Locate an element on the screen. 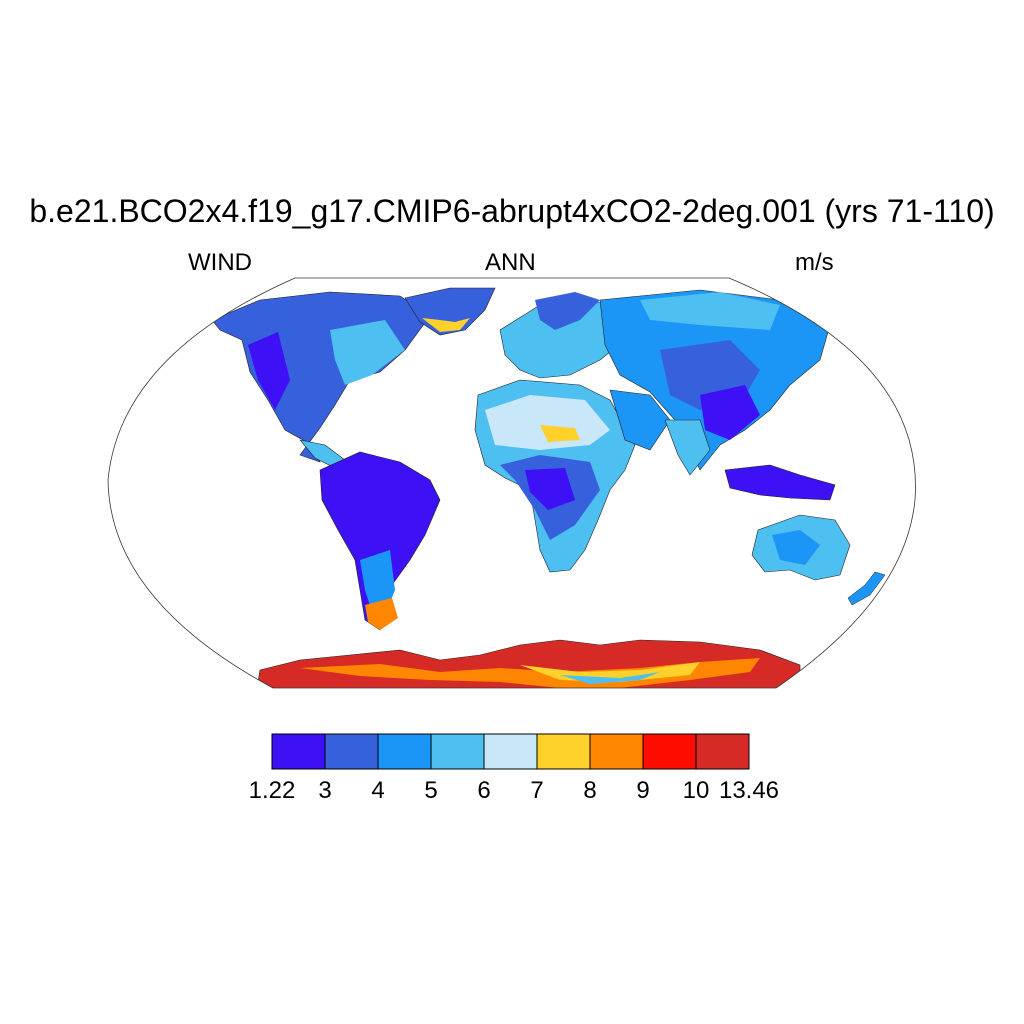 Image resolution: width=1024 pixels, height=1024 pixels. colorbar-label-8: 10 is located at coordinates (696, 790).